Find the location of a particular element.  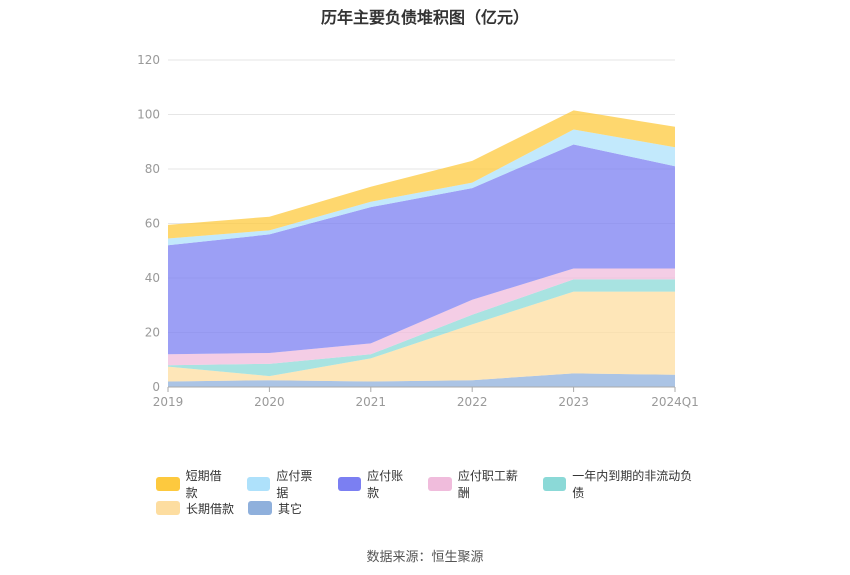

legend-row: 短期借款 应付票据 应付账款 应付职工薪酬 一年内到期的非流动负债 is located at coordinates (436, 484).